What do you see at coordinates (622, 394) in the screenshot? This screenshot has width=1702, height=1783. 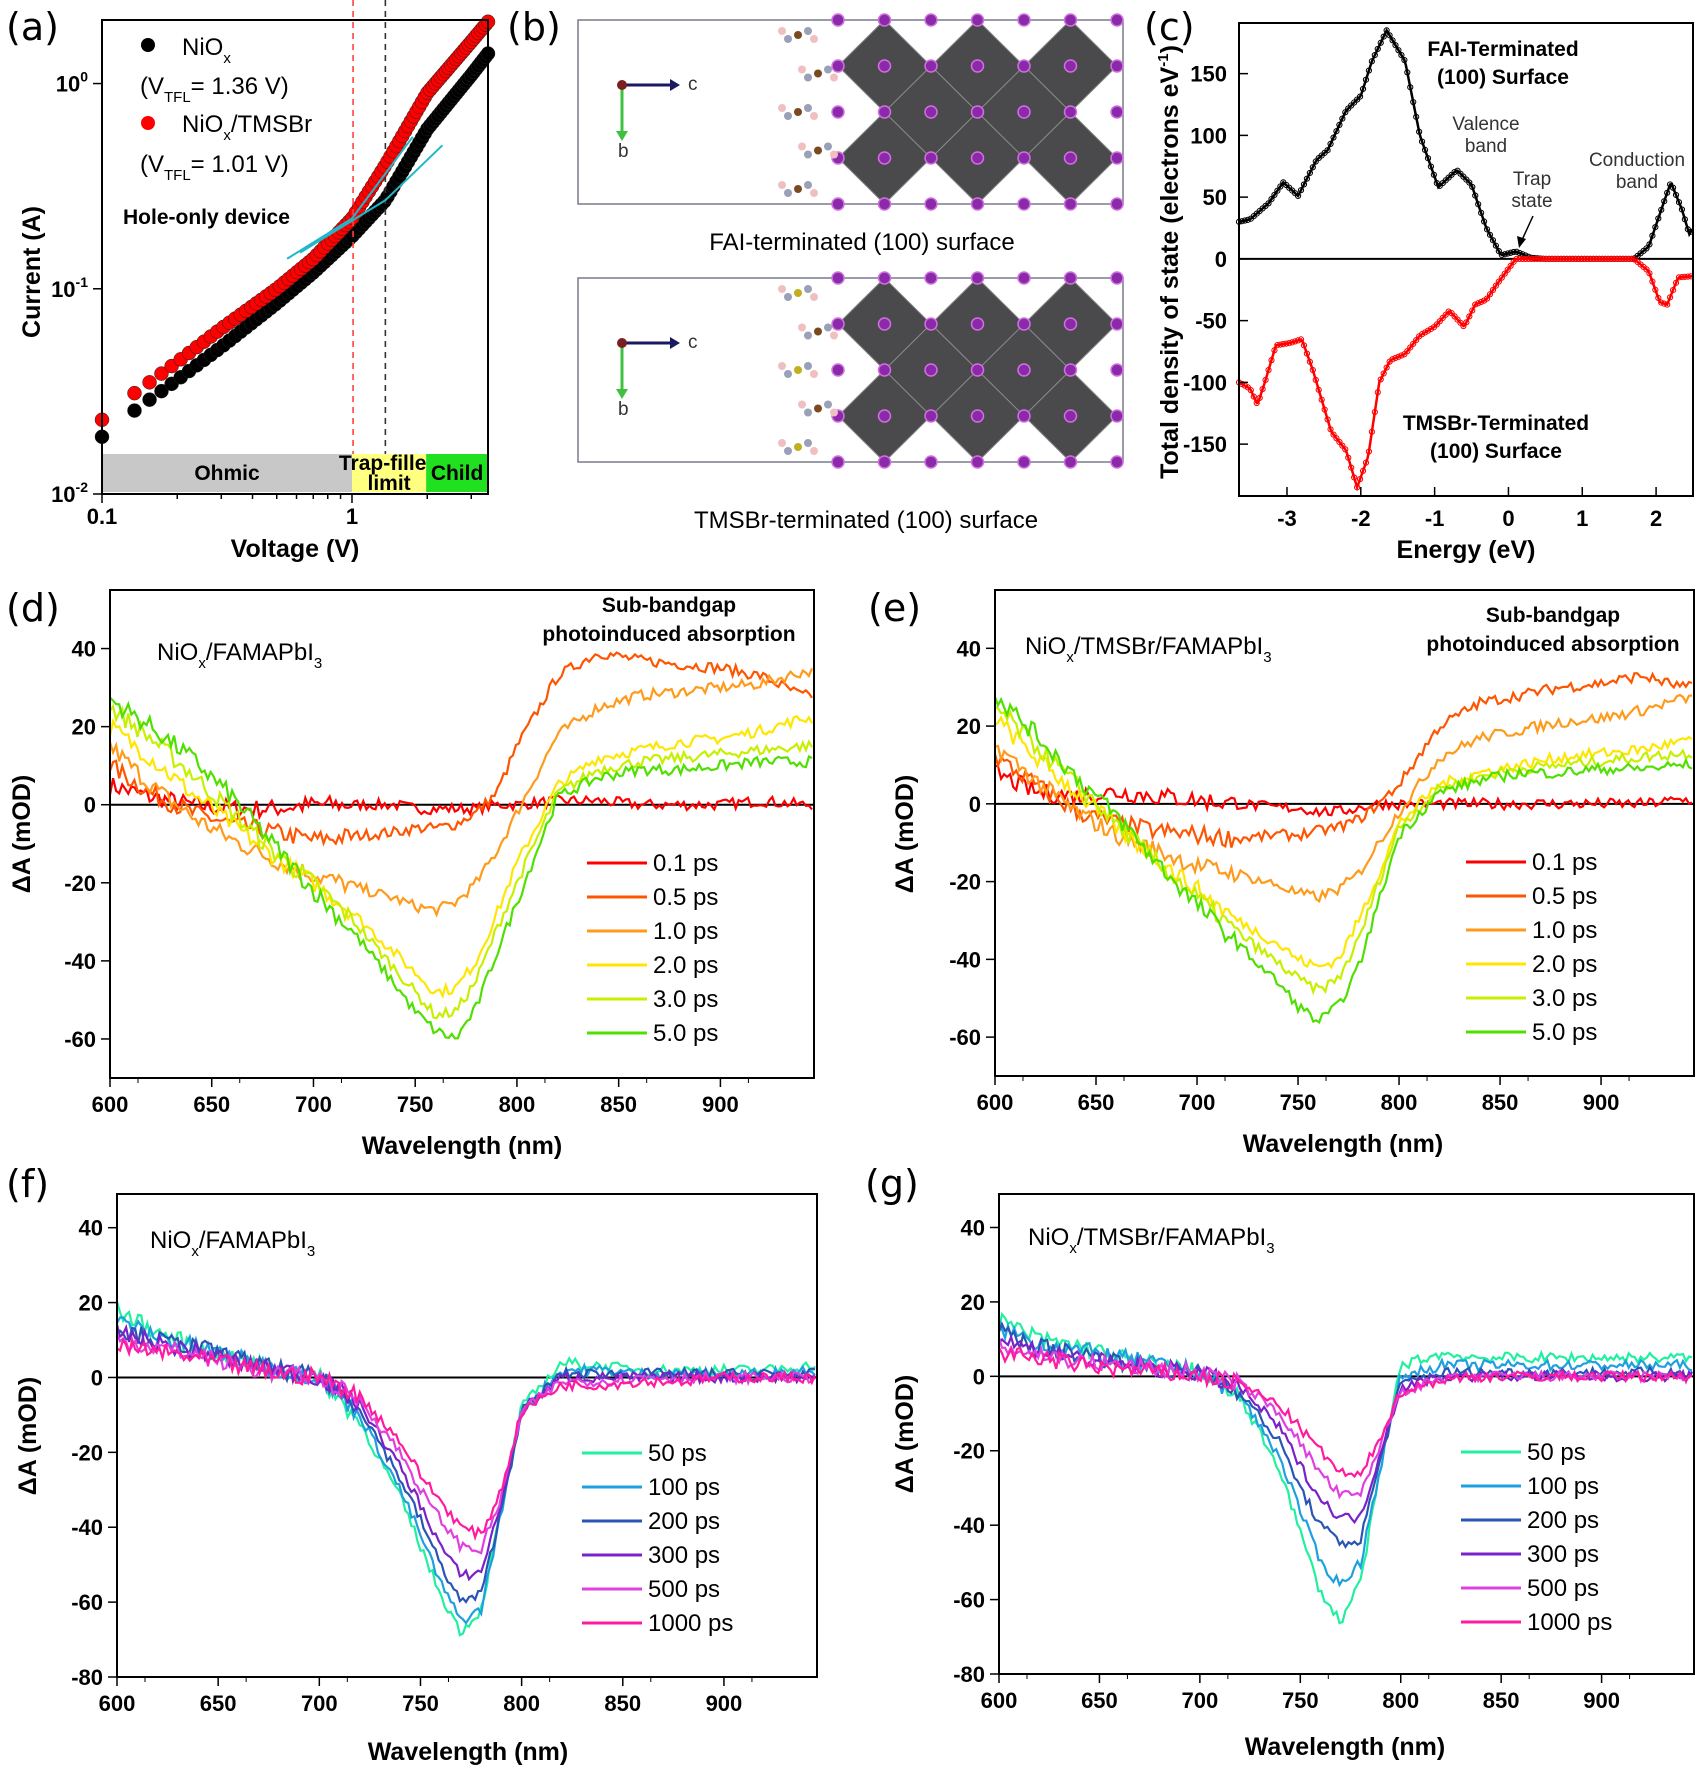 I see `arrow-head-icon` at bounding box center [622, 394].